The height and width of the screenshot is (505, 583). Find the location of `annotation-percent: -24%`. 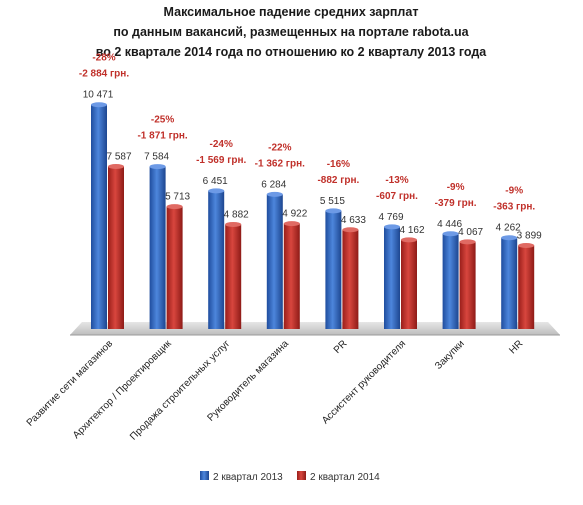

annotation-percent: -24% is located at coordinates (221, 144).